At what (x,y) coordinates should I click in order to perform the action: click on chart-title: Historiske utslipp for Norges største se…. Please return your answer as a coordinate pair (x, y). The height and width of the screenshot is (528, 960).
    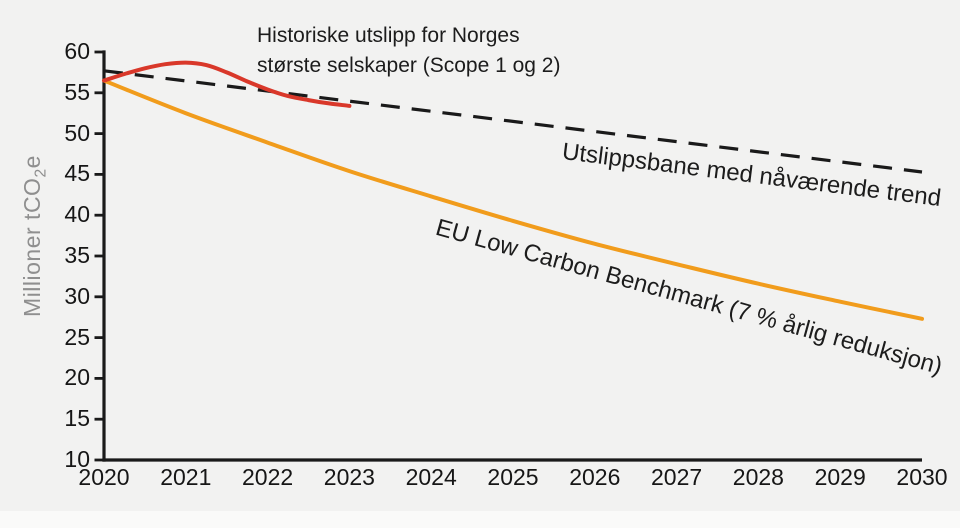
    Looking at the image, I should click on (408, 51).